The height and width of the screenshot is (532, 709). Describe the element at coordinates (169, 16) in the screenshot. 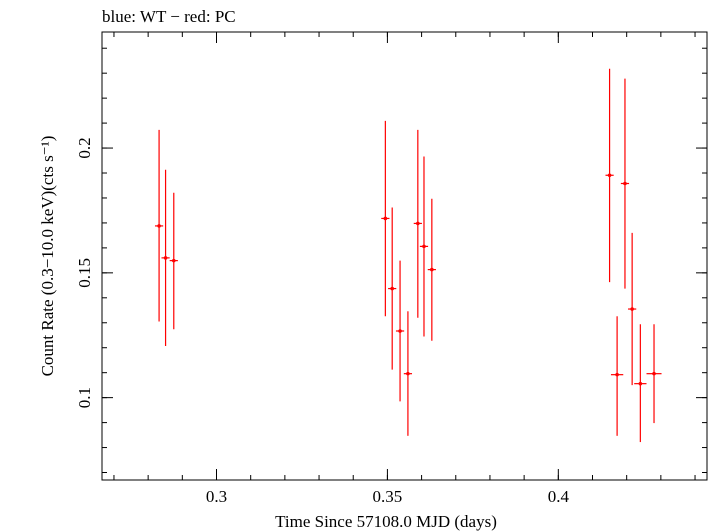

I see `chart-title: blue: WT − red: PC` at that location.